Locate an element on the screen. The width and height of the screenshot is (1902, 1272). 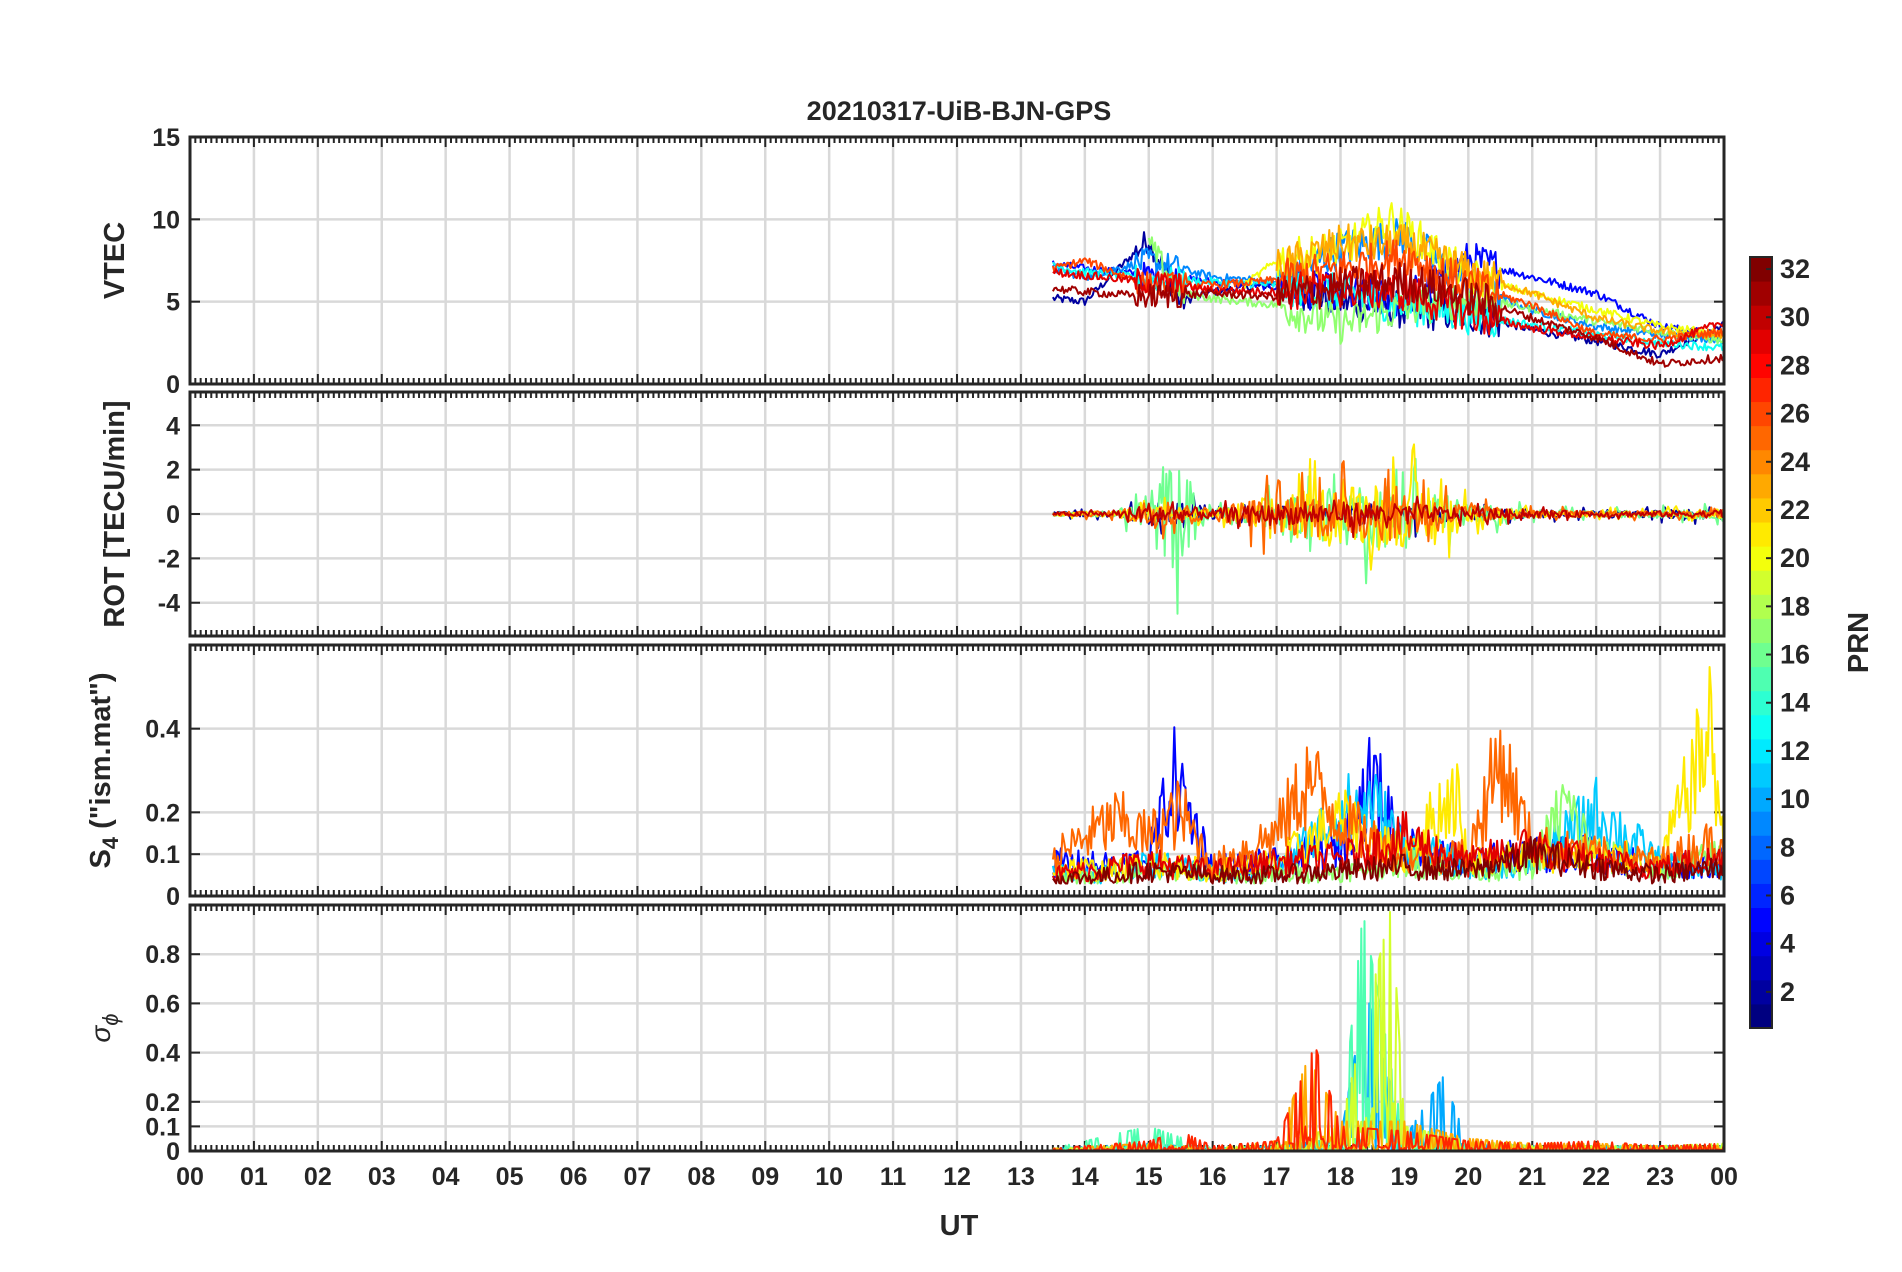
colorbar-tick-label: 26 is located at coordinates (1795, 414).